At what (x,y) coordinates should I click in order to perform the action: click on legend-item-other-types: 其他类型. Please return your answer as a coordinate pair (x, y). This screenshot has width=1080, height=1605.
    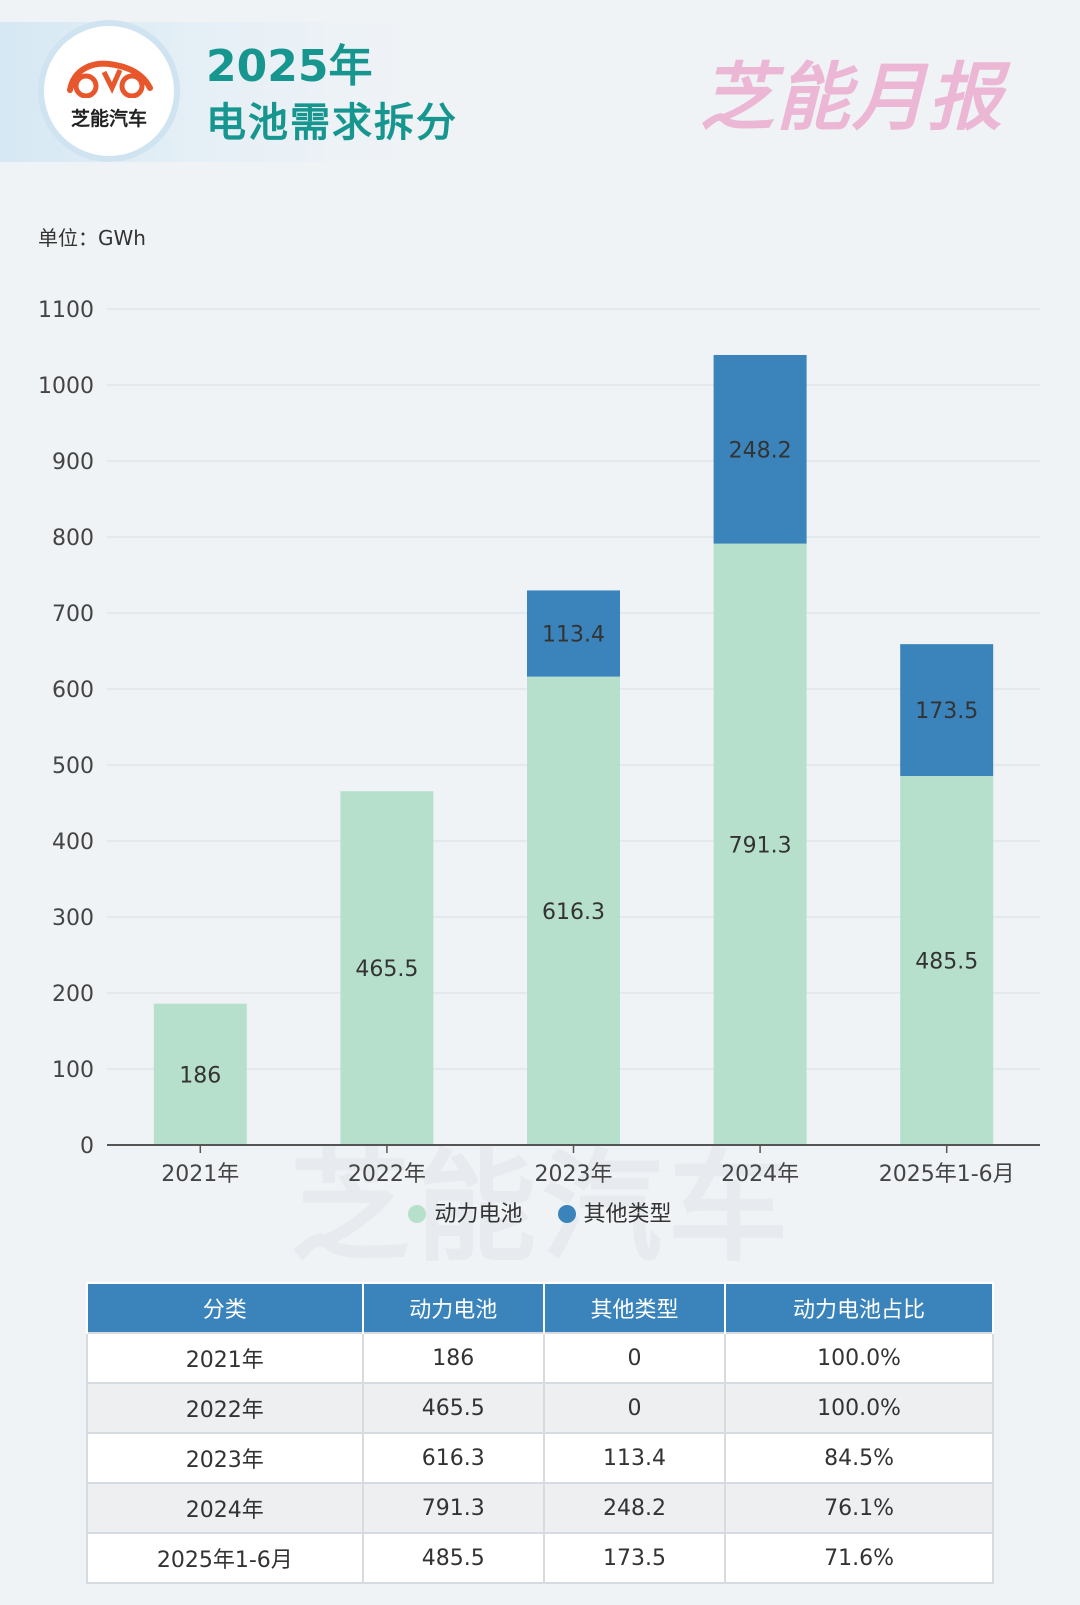
    Looking at the image, I should click on (614, 1212).